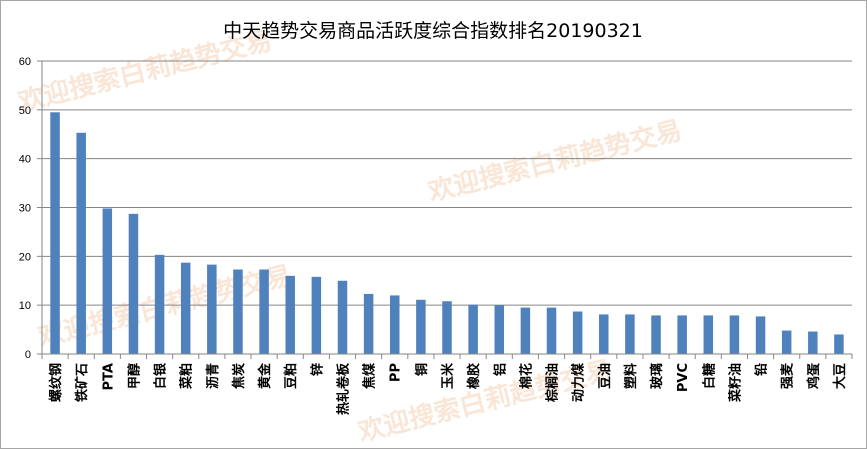 The width and height of the screenshot is (867, 449). I want to click on x-tick-label: 豆粕, so click(291, 376).